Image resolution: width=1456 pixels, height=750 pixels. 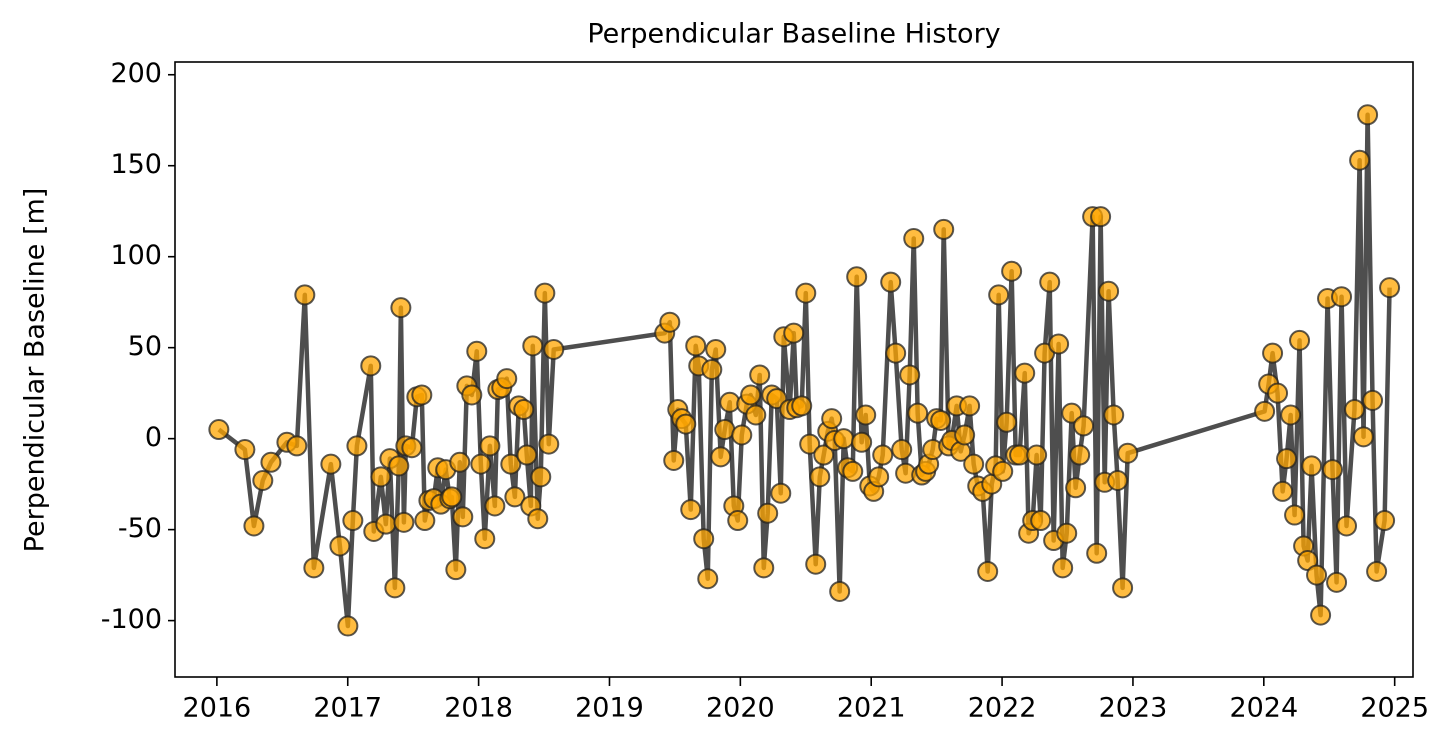 What do you see at coordinates (153, 437) in the screenshot?
I see `y-tick-label: 0` at bounding box center [153, 437].